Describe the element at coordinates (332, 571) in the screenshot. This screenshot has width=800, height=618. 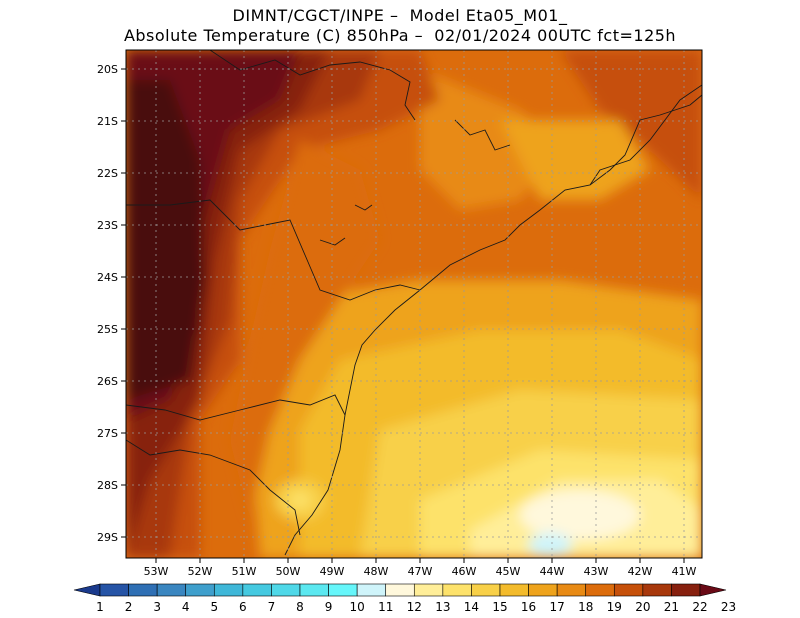
I see `lon-label: 49W` at that location.